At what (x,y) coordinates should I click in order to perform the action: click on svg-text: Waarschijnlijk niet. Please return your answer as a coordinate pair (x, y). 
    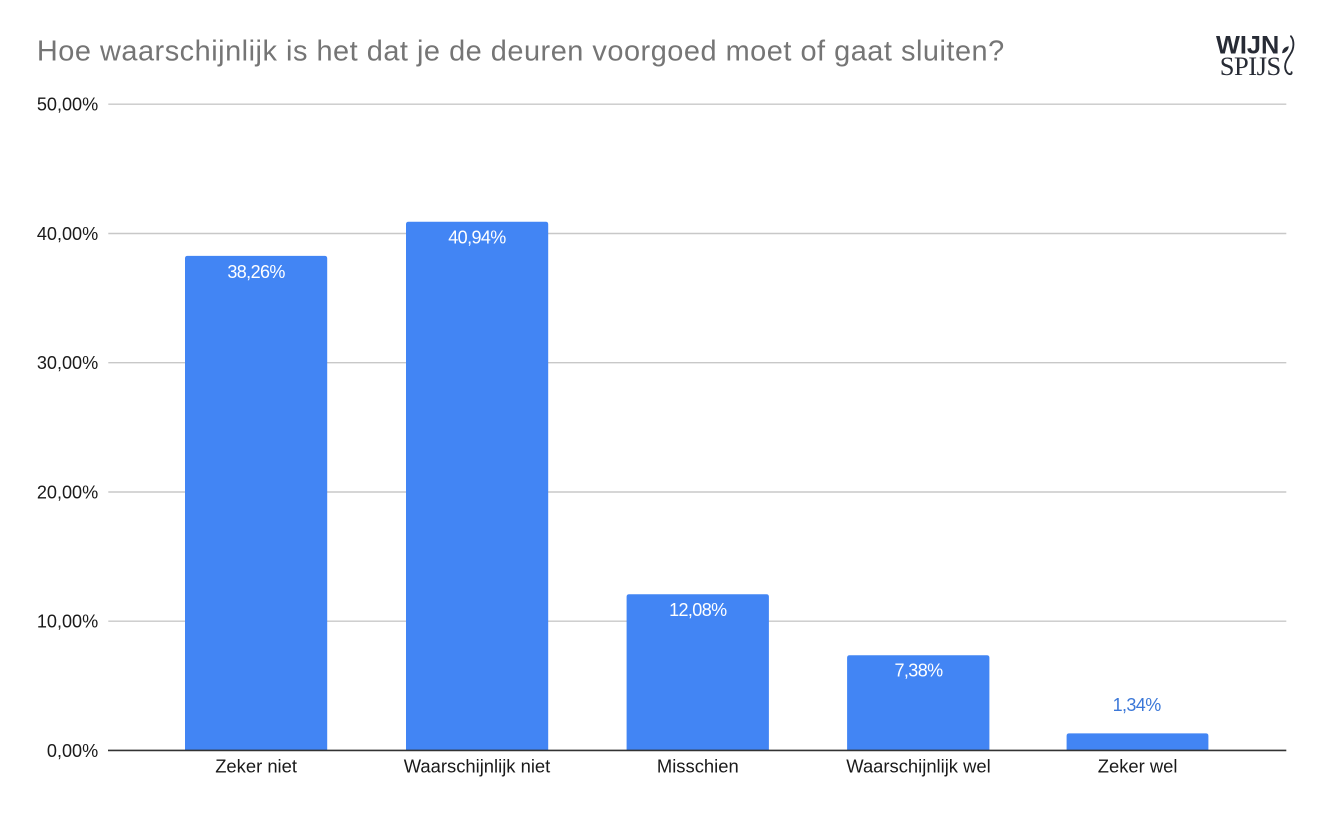
    Looking at the image, I should click on (477, 765).